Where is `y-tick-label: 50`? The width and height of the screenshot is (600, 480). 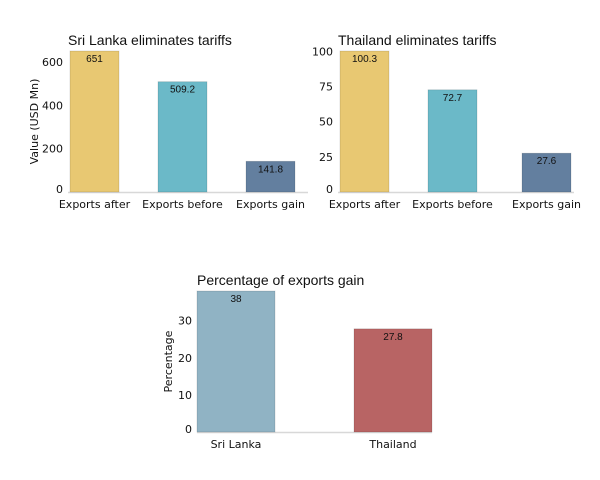
y-tick-label: 50 is located at coordinates (326, 122).